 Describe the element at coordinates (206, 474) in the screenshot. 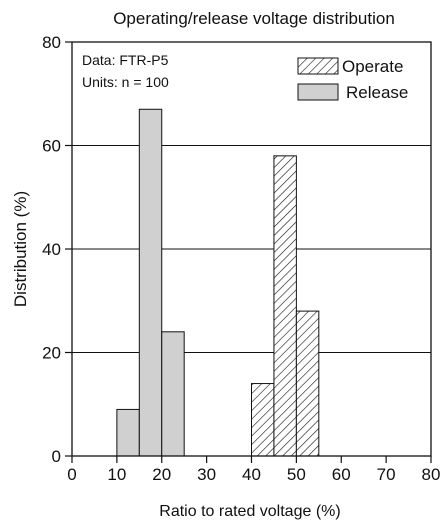

I see `x-tick-label-30: 30` at that location.